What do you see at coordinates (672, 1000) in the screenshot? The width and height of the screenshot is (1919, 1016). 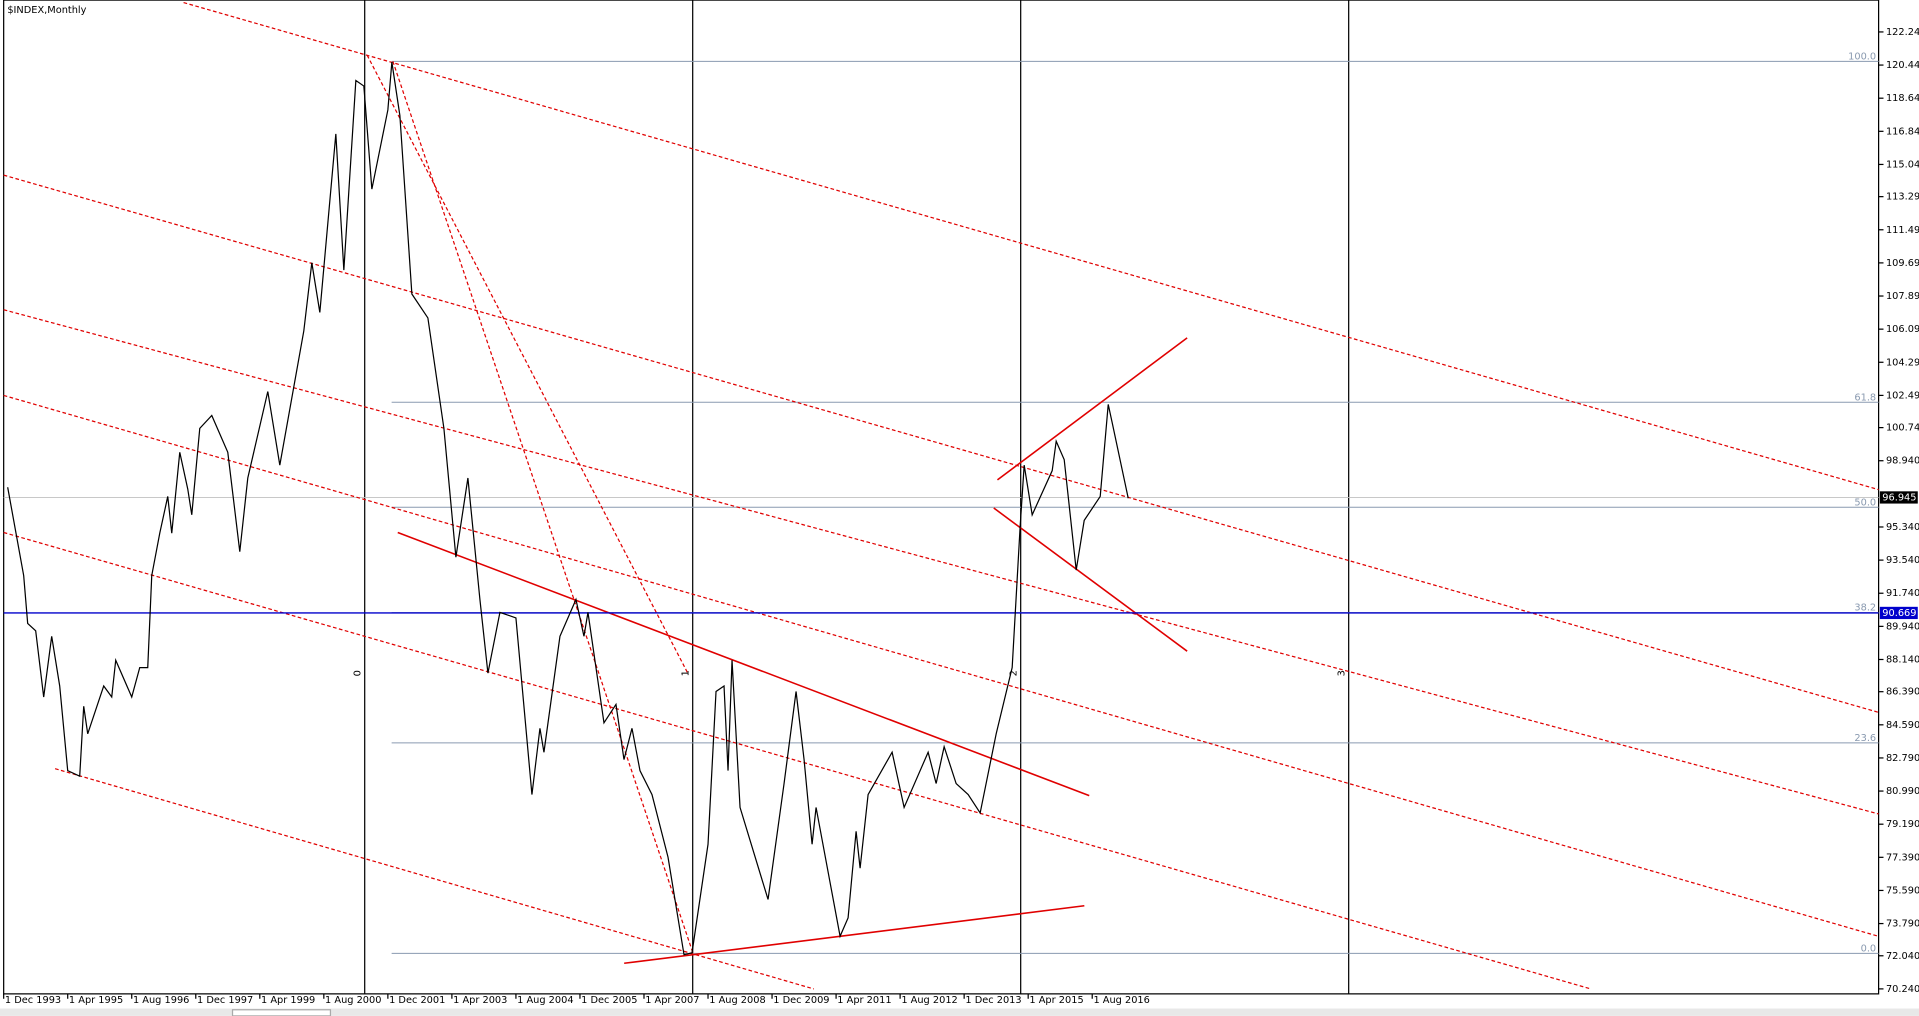 I see `x-tick-label: 1 Apr 2007` at bounding box center [672, 1000].